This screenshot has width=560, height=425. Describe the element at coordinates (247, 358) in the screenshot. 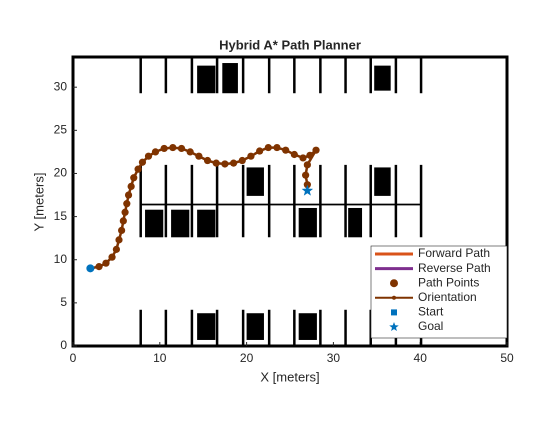

I see `x-tick-label: 20` at that location.